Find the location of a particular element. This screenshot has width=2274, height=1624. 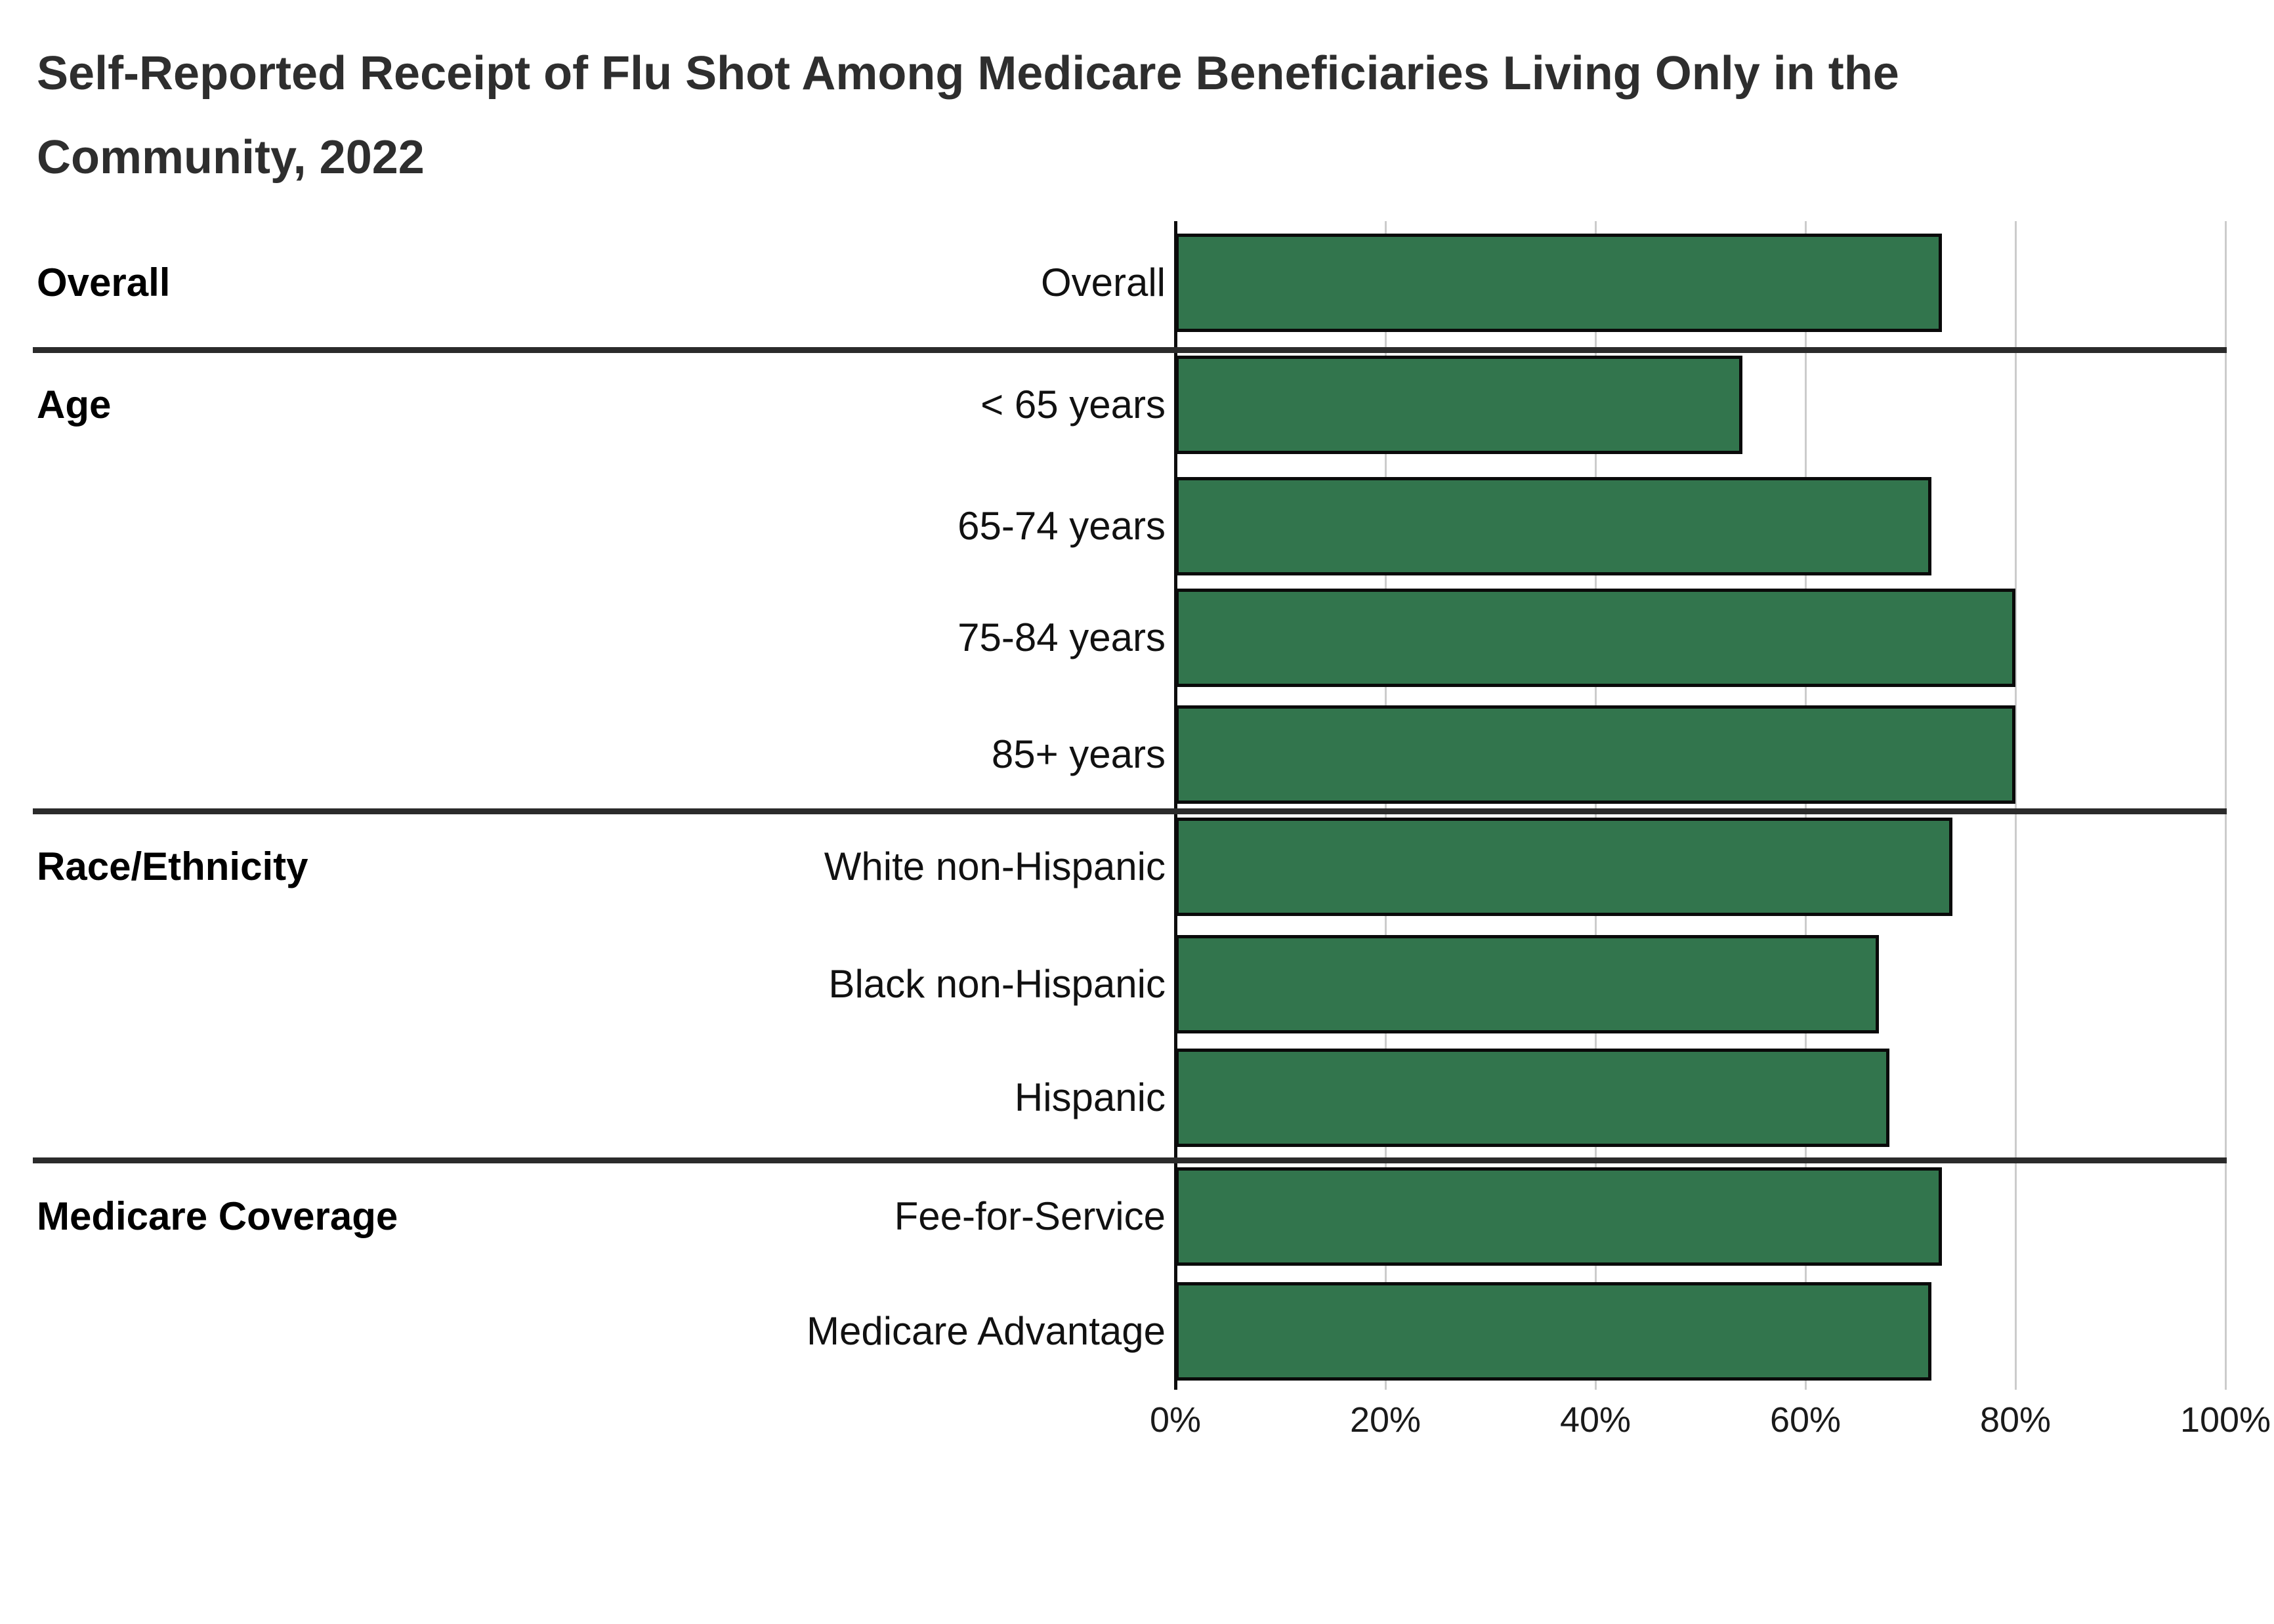

row-label: Fee-for-Service is located at coordinates (1030, 1216).